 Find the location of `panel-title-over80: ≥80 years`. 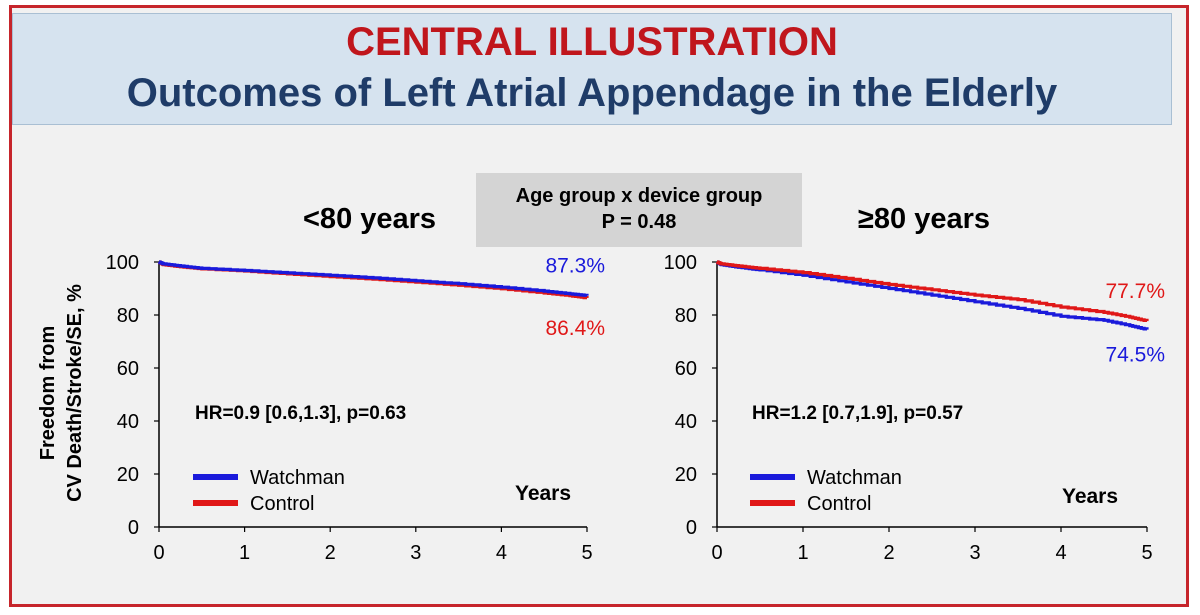

panel-title-over80: ≥80 years is located at coordinates (924, 219).